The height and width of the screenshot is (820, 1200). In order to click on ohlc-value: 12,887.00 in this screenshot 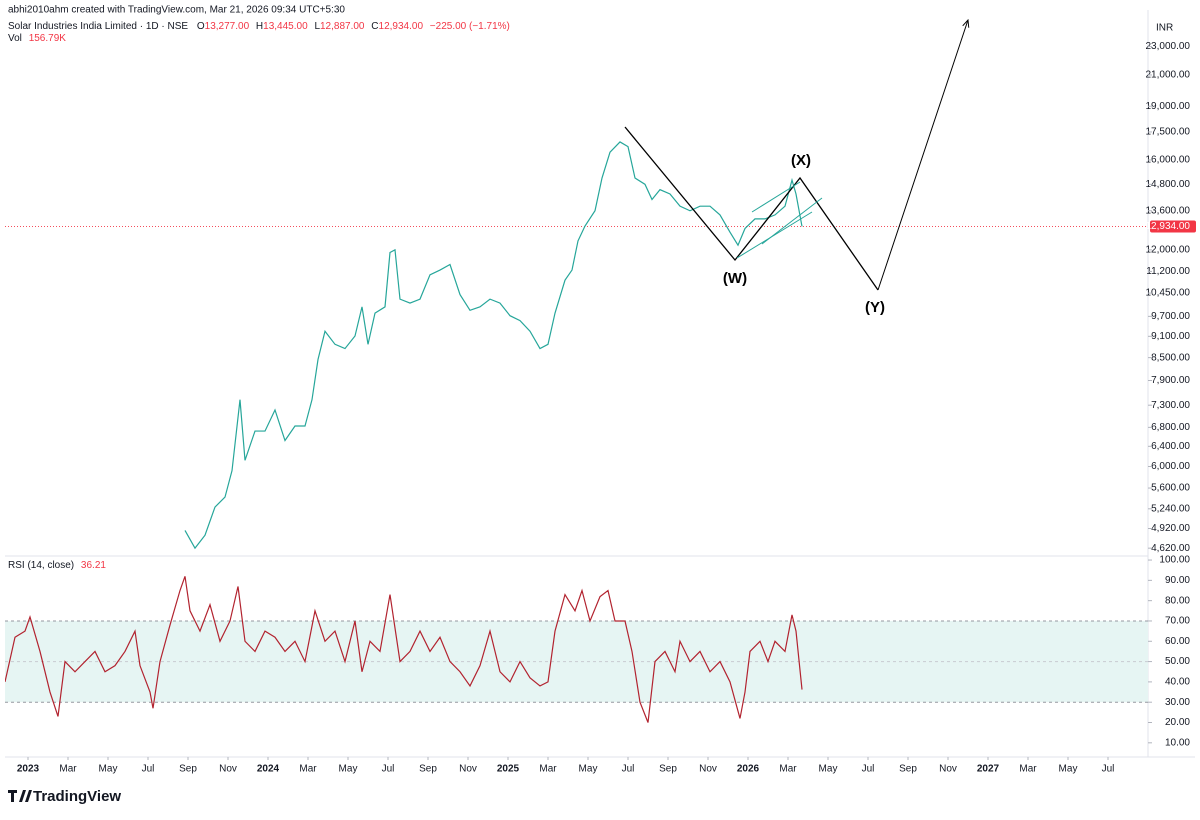, I will do `click(342, 26)`.